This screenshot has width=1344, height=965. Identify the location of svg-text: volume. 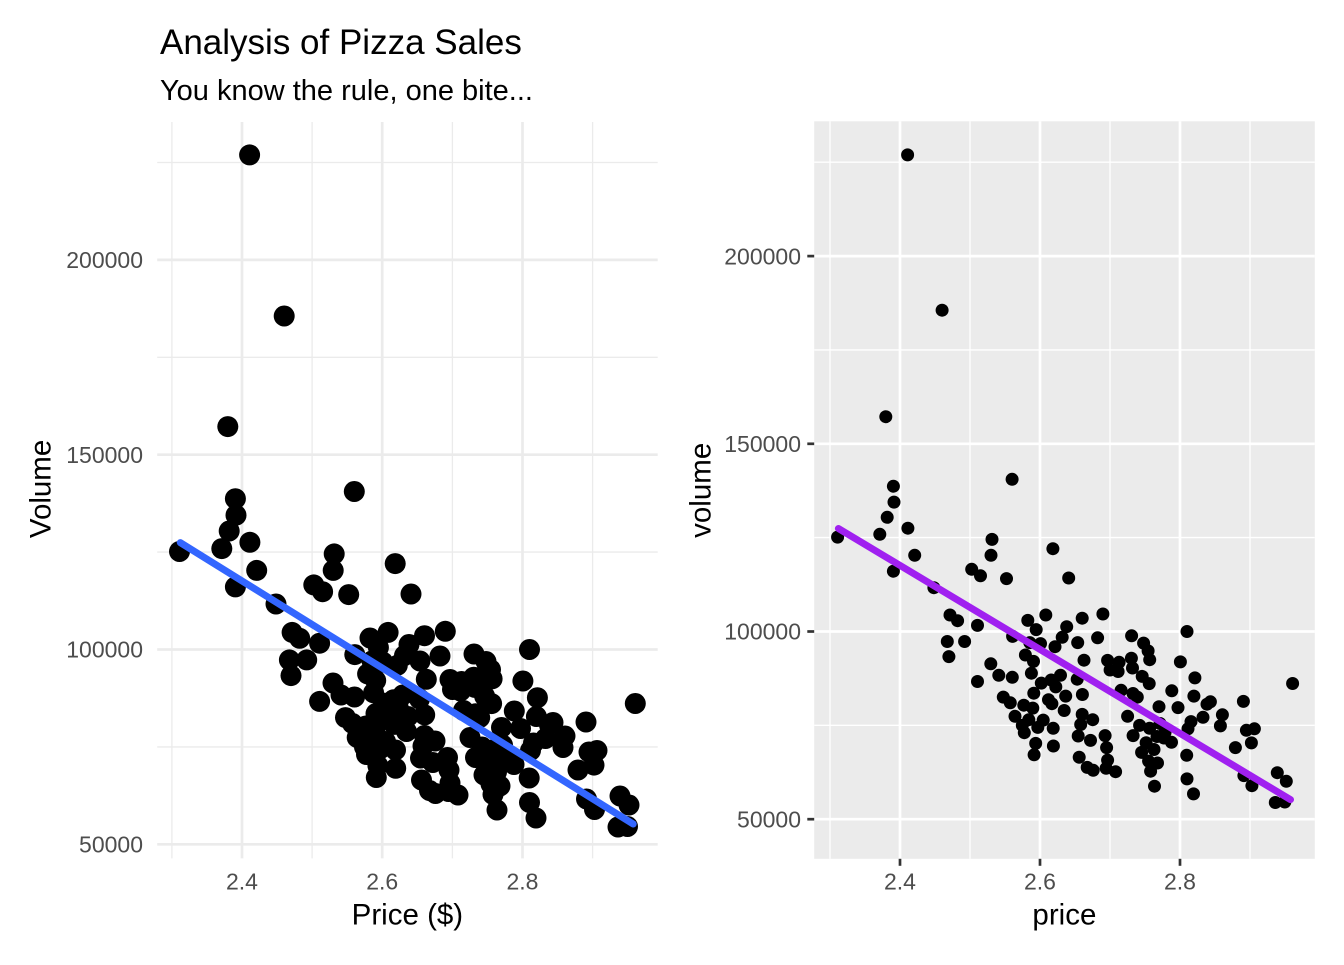
(701, 490).